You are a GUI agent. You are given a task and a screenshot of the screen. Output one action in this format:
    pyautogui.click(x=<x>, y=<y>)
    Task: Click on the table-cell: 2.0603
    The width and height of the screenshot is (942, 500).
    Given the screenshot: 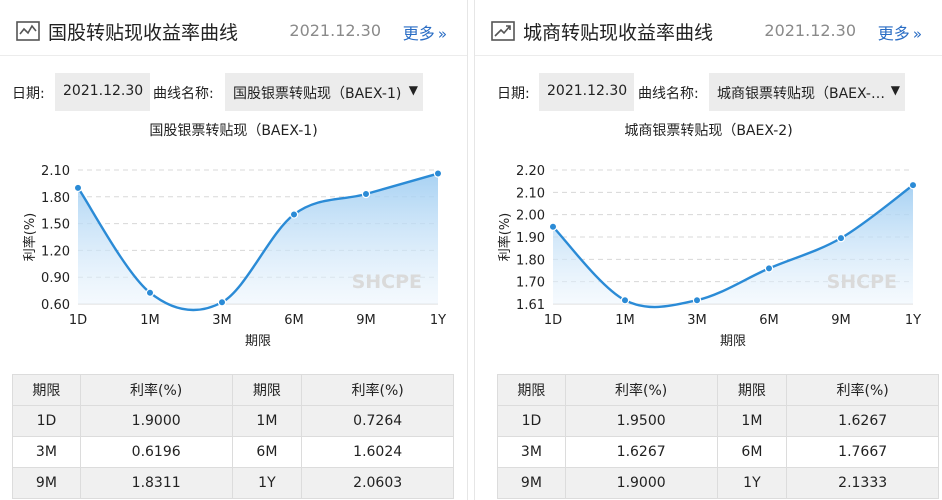 What is the action you would take?
    pyautogui.click(x=377, y=483)
    